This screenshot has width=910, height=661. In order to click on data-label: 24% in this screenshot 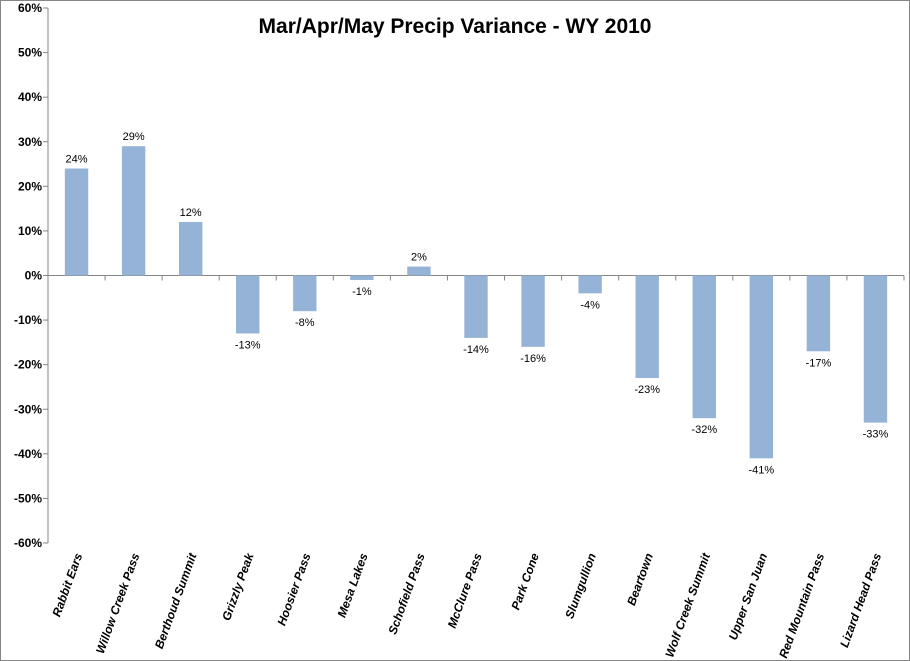, I will do `click(77, 160)`.